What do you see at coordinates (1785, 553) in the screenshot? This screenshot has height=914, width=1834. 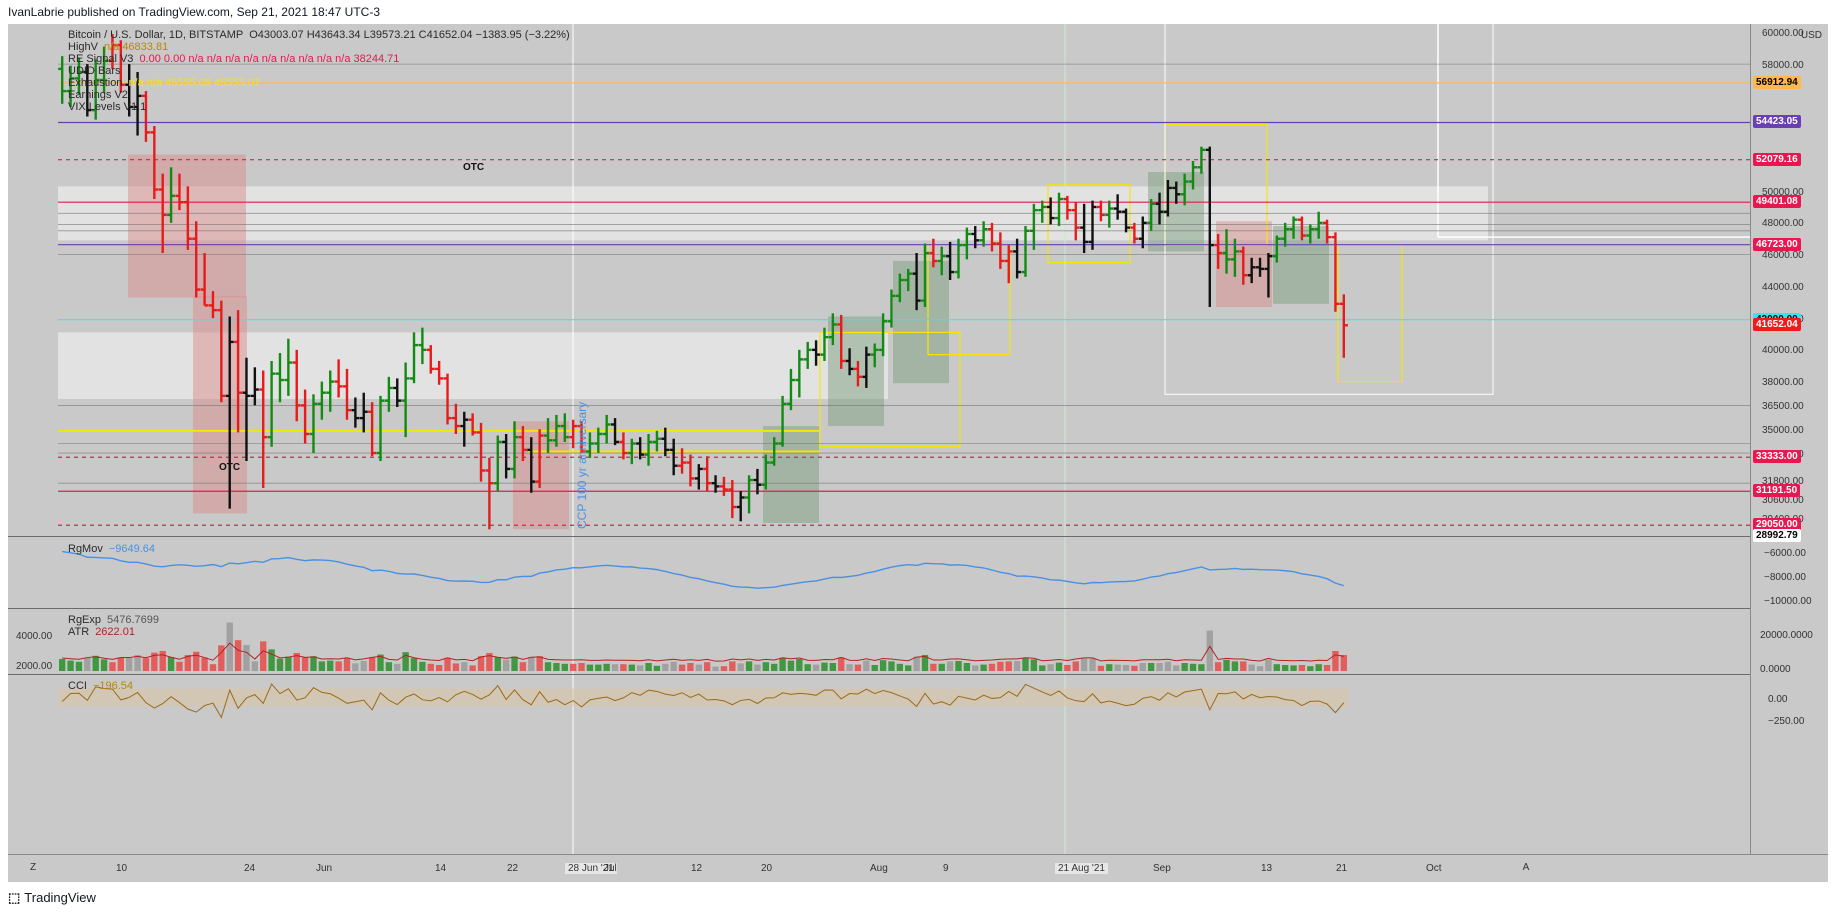 I see `rgmov-tick-label: −6000.00` at bounding box center [1785, 553].